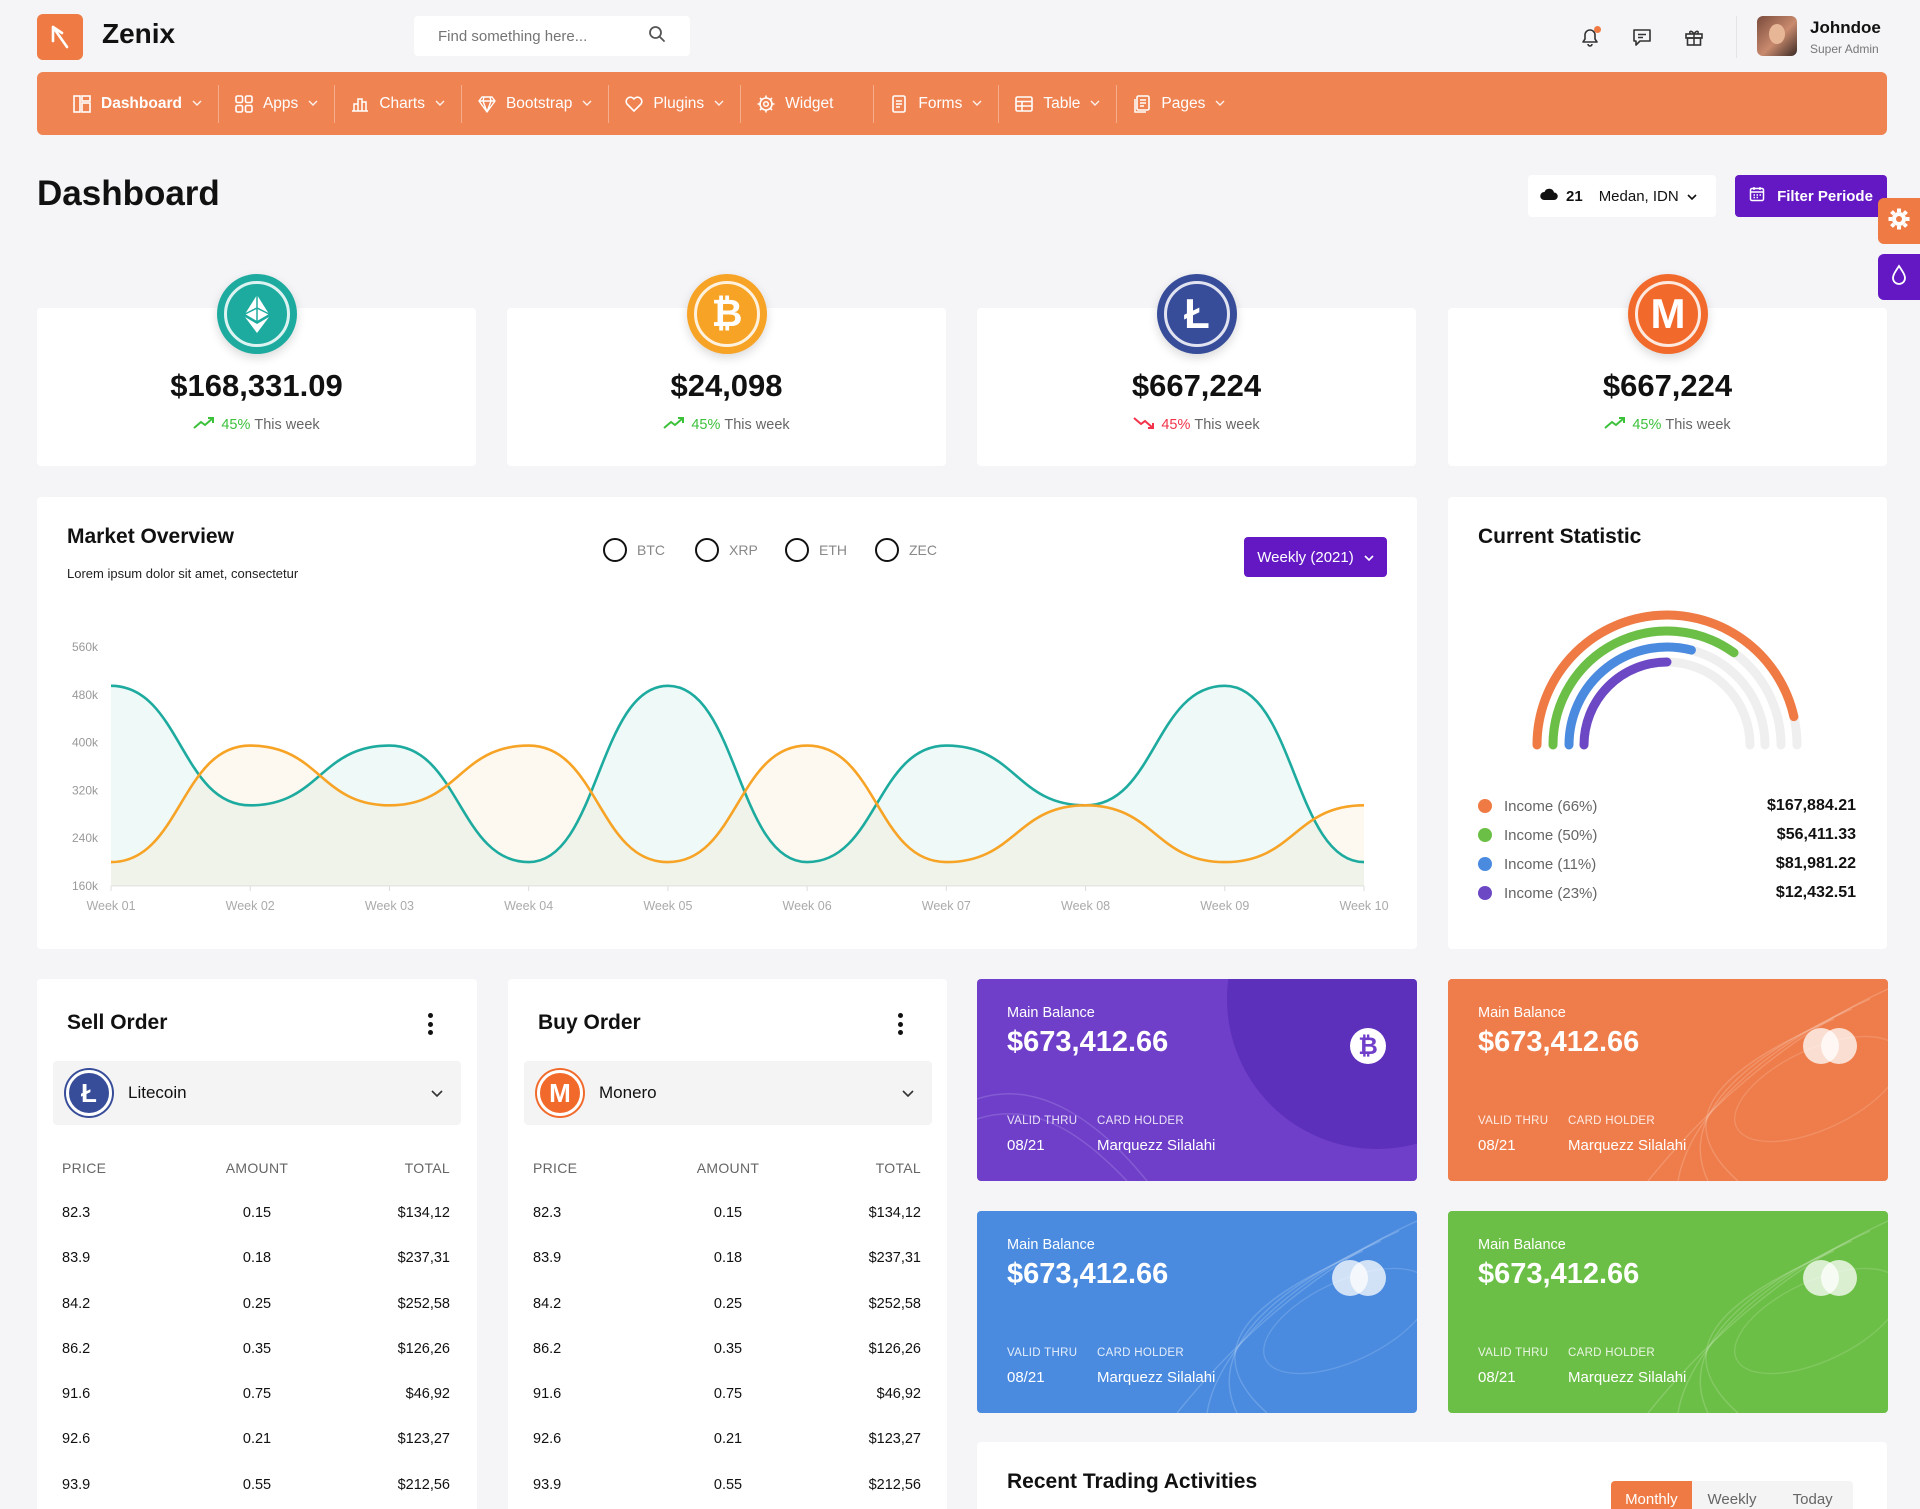 Image resolution: width=1920 pixels, height=1509 pixels. I want to click on sell-coin-select: Ł Litecoin, so click(257, 1093).